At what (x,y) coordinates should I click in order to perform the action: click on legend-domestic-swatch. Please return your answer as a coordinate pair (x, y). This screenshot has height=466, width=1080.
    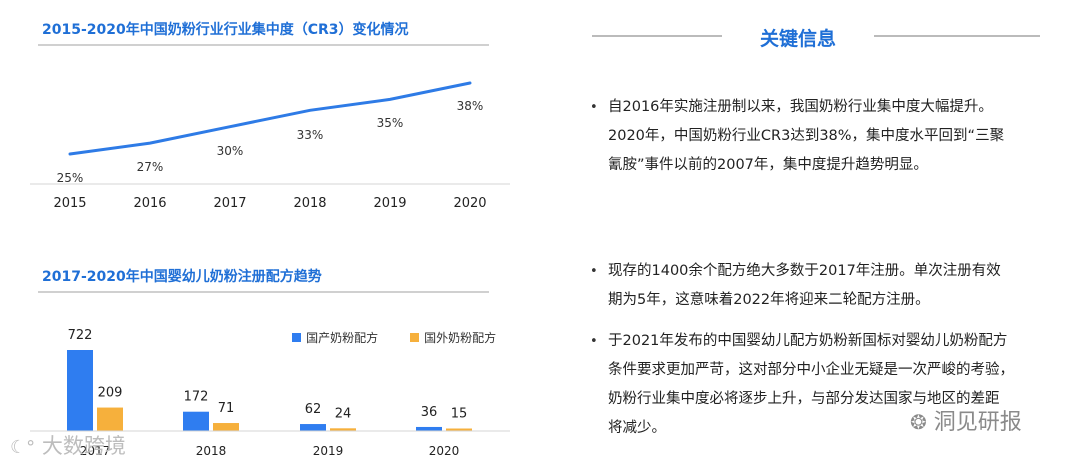
    Looking at the image, I should click on (296, 337).